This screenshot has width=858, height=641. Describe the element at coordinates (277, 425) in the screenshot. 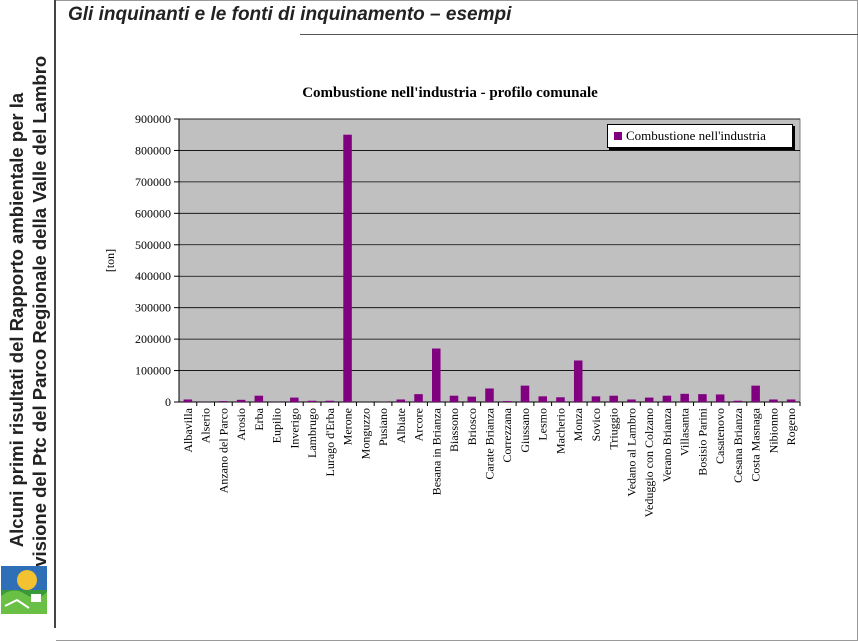

I see `x-tick-label: Eupilio` at that location.